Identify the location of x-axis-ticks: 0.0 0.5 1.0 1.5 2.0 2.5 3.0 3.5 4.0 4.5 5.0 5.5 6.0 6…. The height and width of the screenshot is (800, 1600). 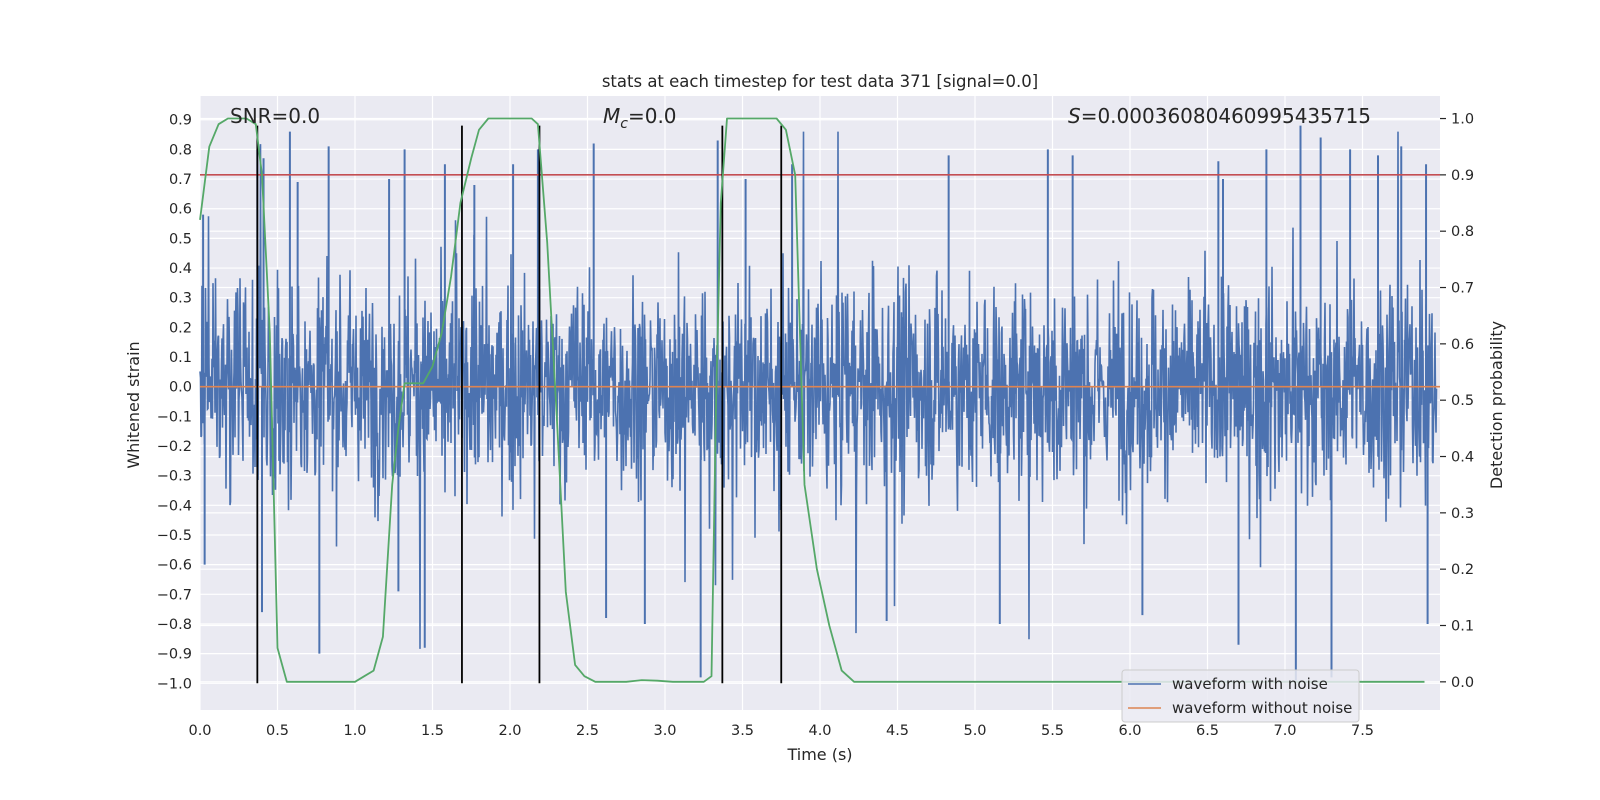
(781, 731).